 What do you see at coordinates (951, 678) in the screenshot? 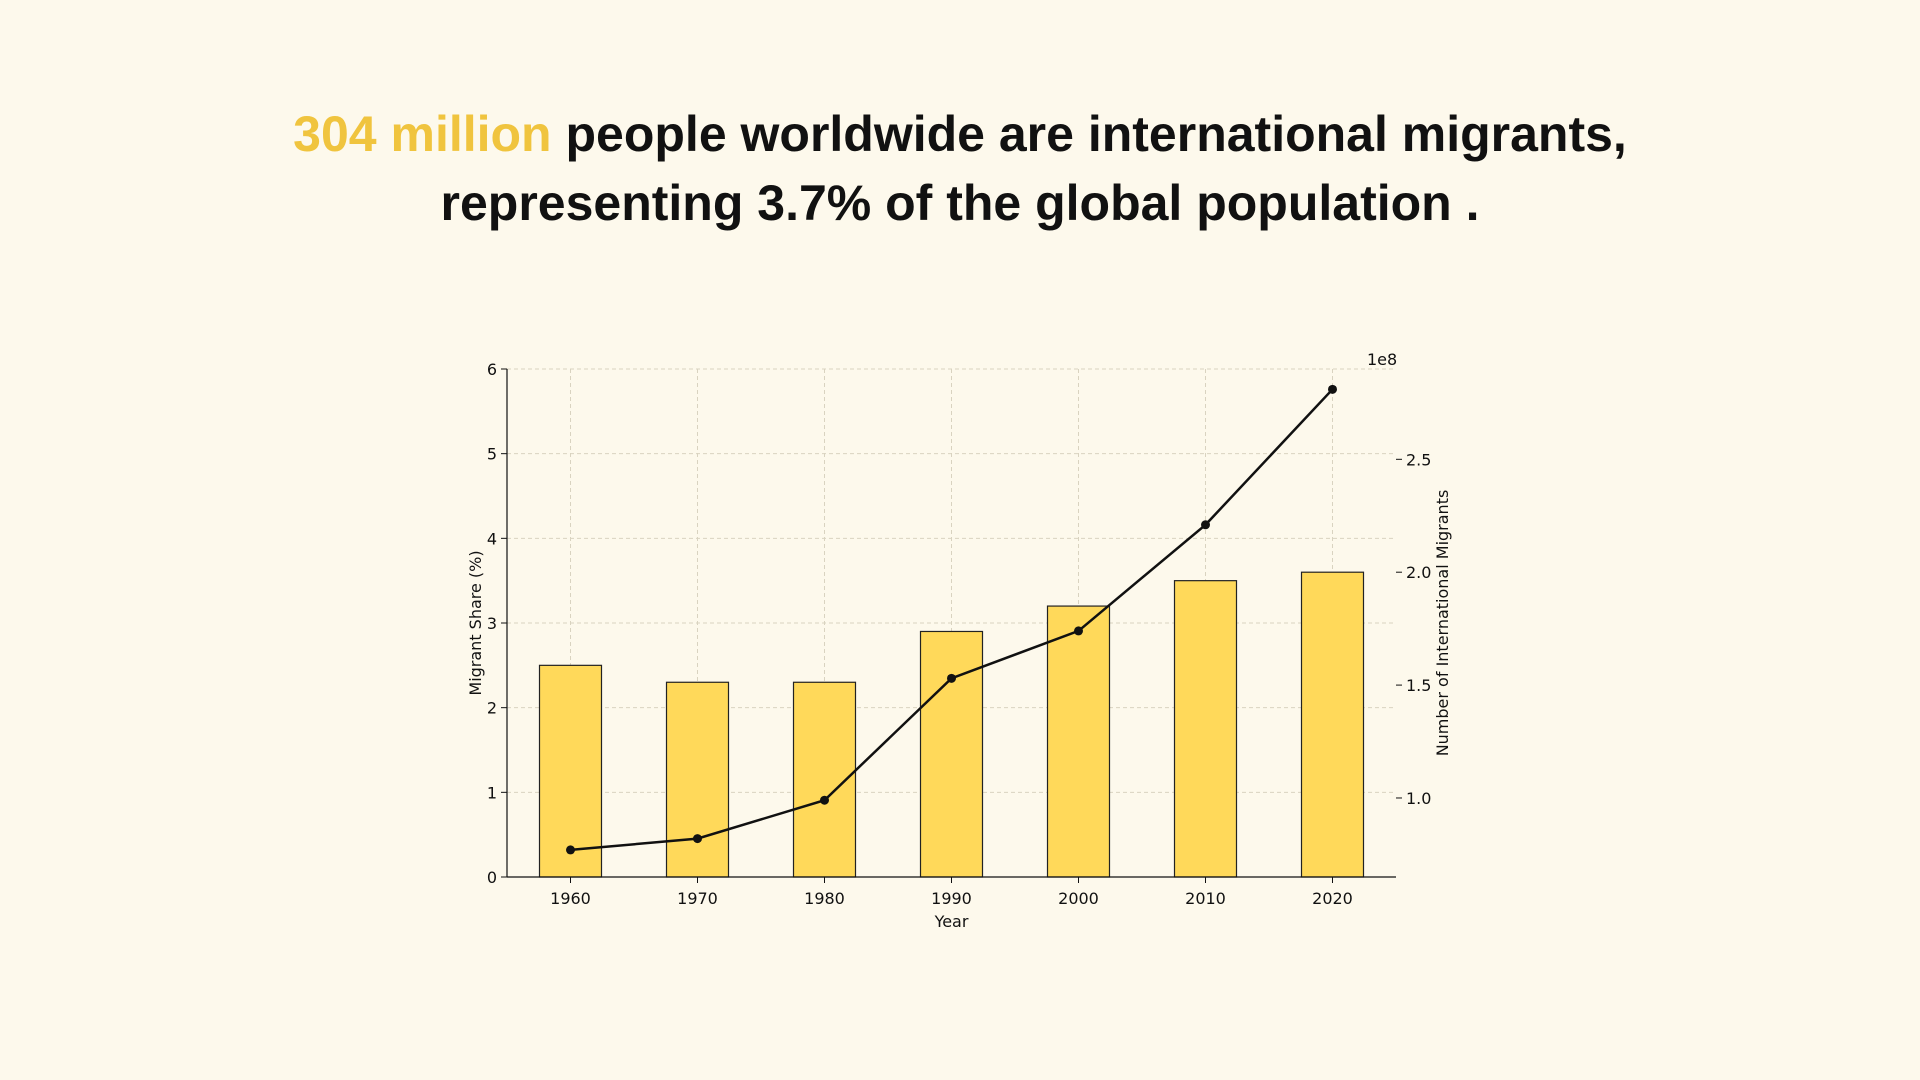
I see `migrants-point-1990` at bounding box center [951, 678].